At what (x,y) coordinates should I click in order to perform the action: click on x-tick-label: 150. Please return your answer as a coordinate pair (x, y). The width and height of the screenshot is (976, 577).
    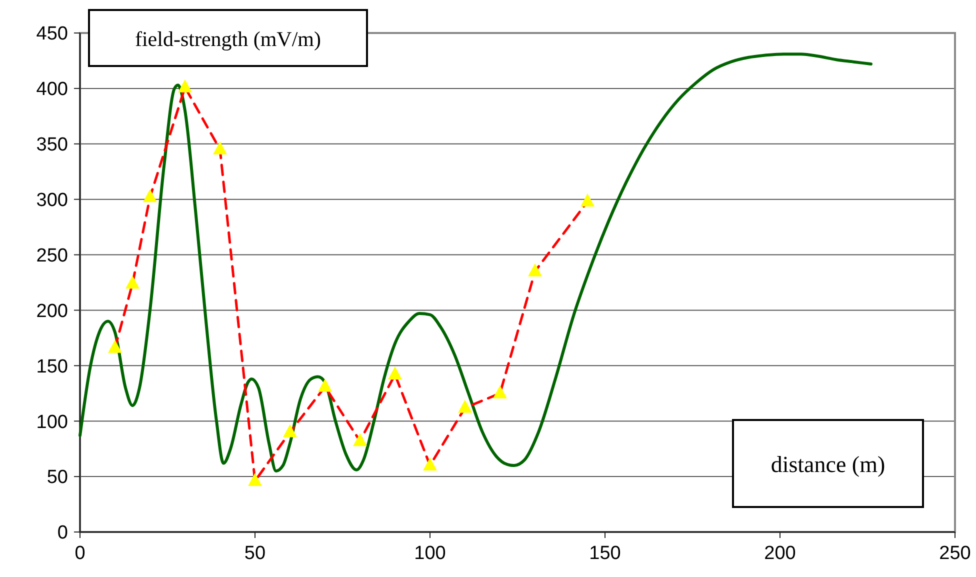
    Looking at the image, I should click on (605, 553).